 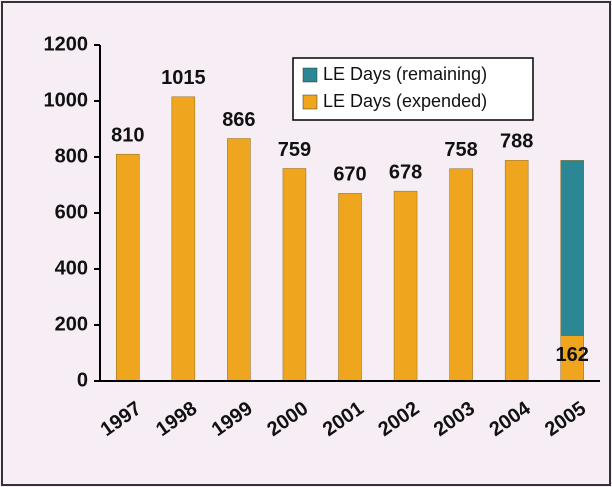 I want to click on value-label: 866, so click(x=238, y=120).